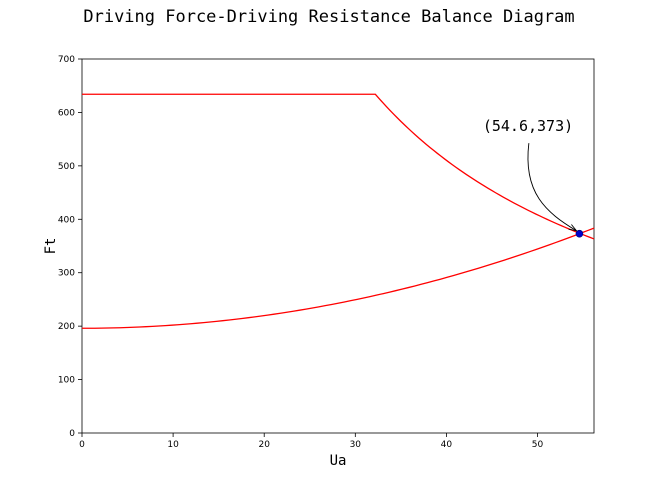  I want to click on x-tick-label: 30, so click(356, 445).